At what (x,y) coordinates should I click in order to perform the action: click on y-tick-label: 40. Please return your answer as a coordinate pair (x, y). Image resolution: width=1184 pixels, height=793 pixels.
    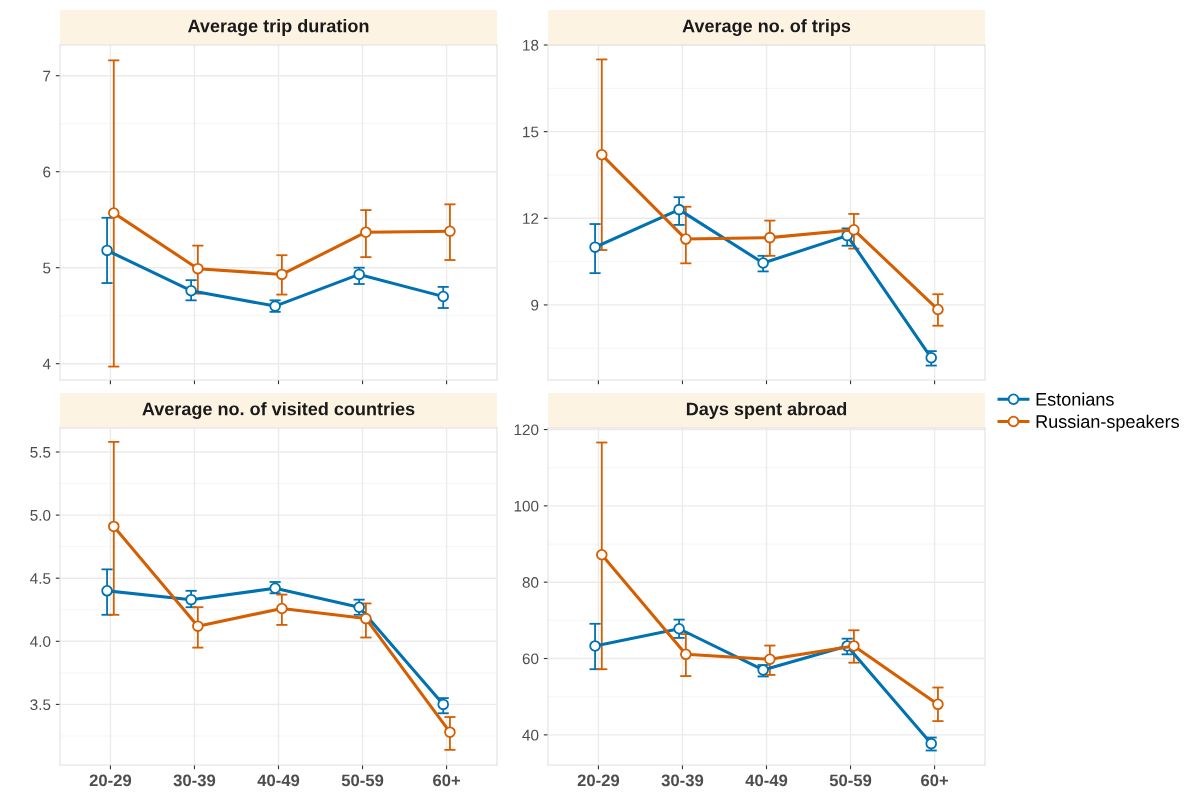
    Looking at the image, I should click on (530, 735).